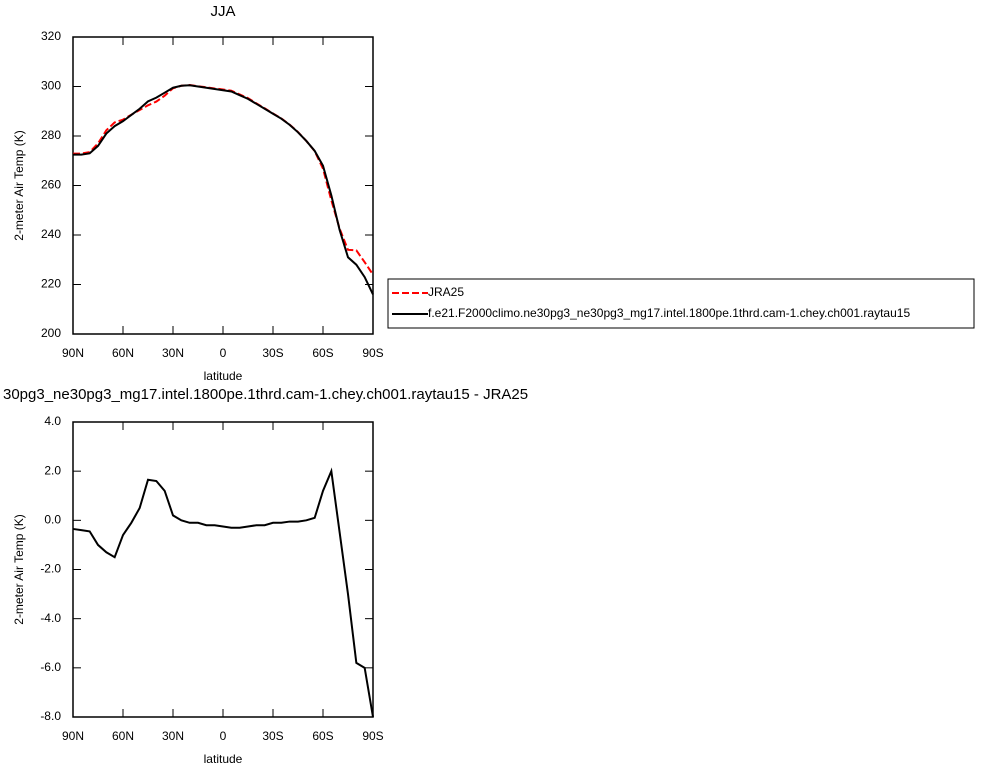  What do you see at coordinates (222, 11) in the screenshot?
I see `chart-title: JJA` at bounding box center [222, 11].